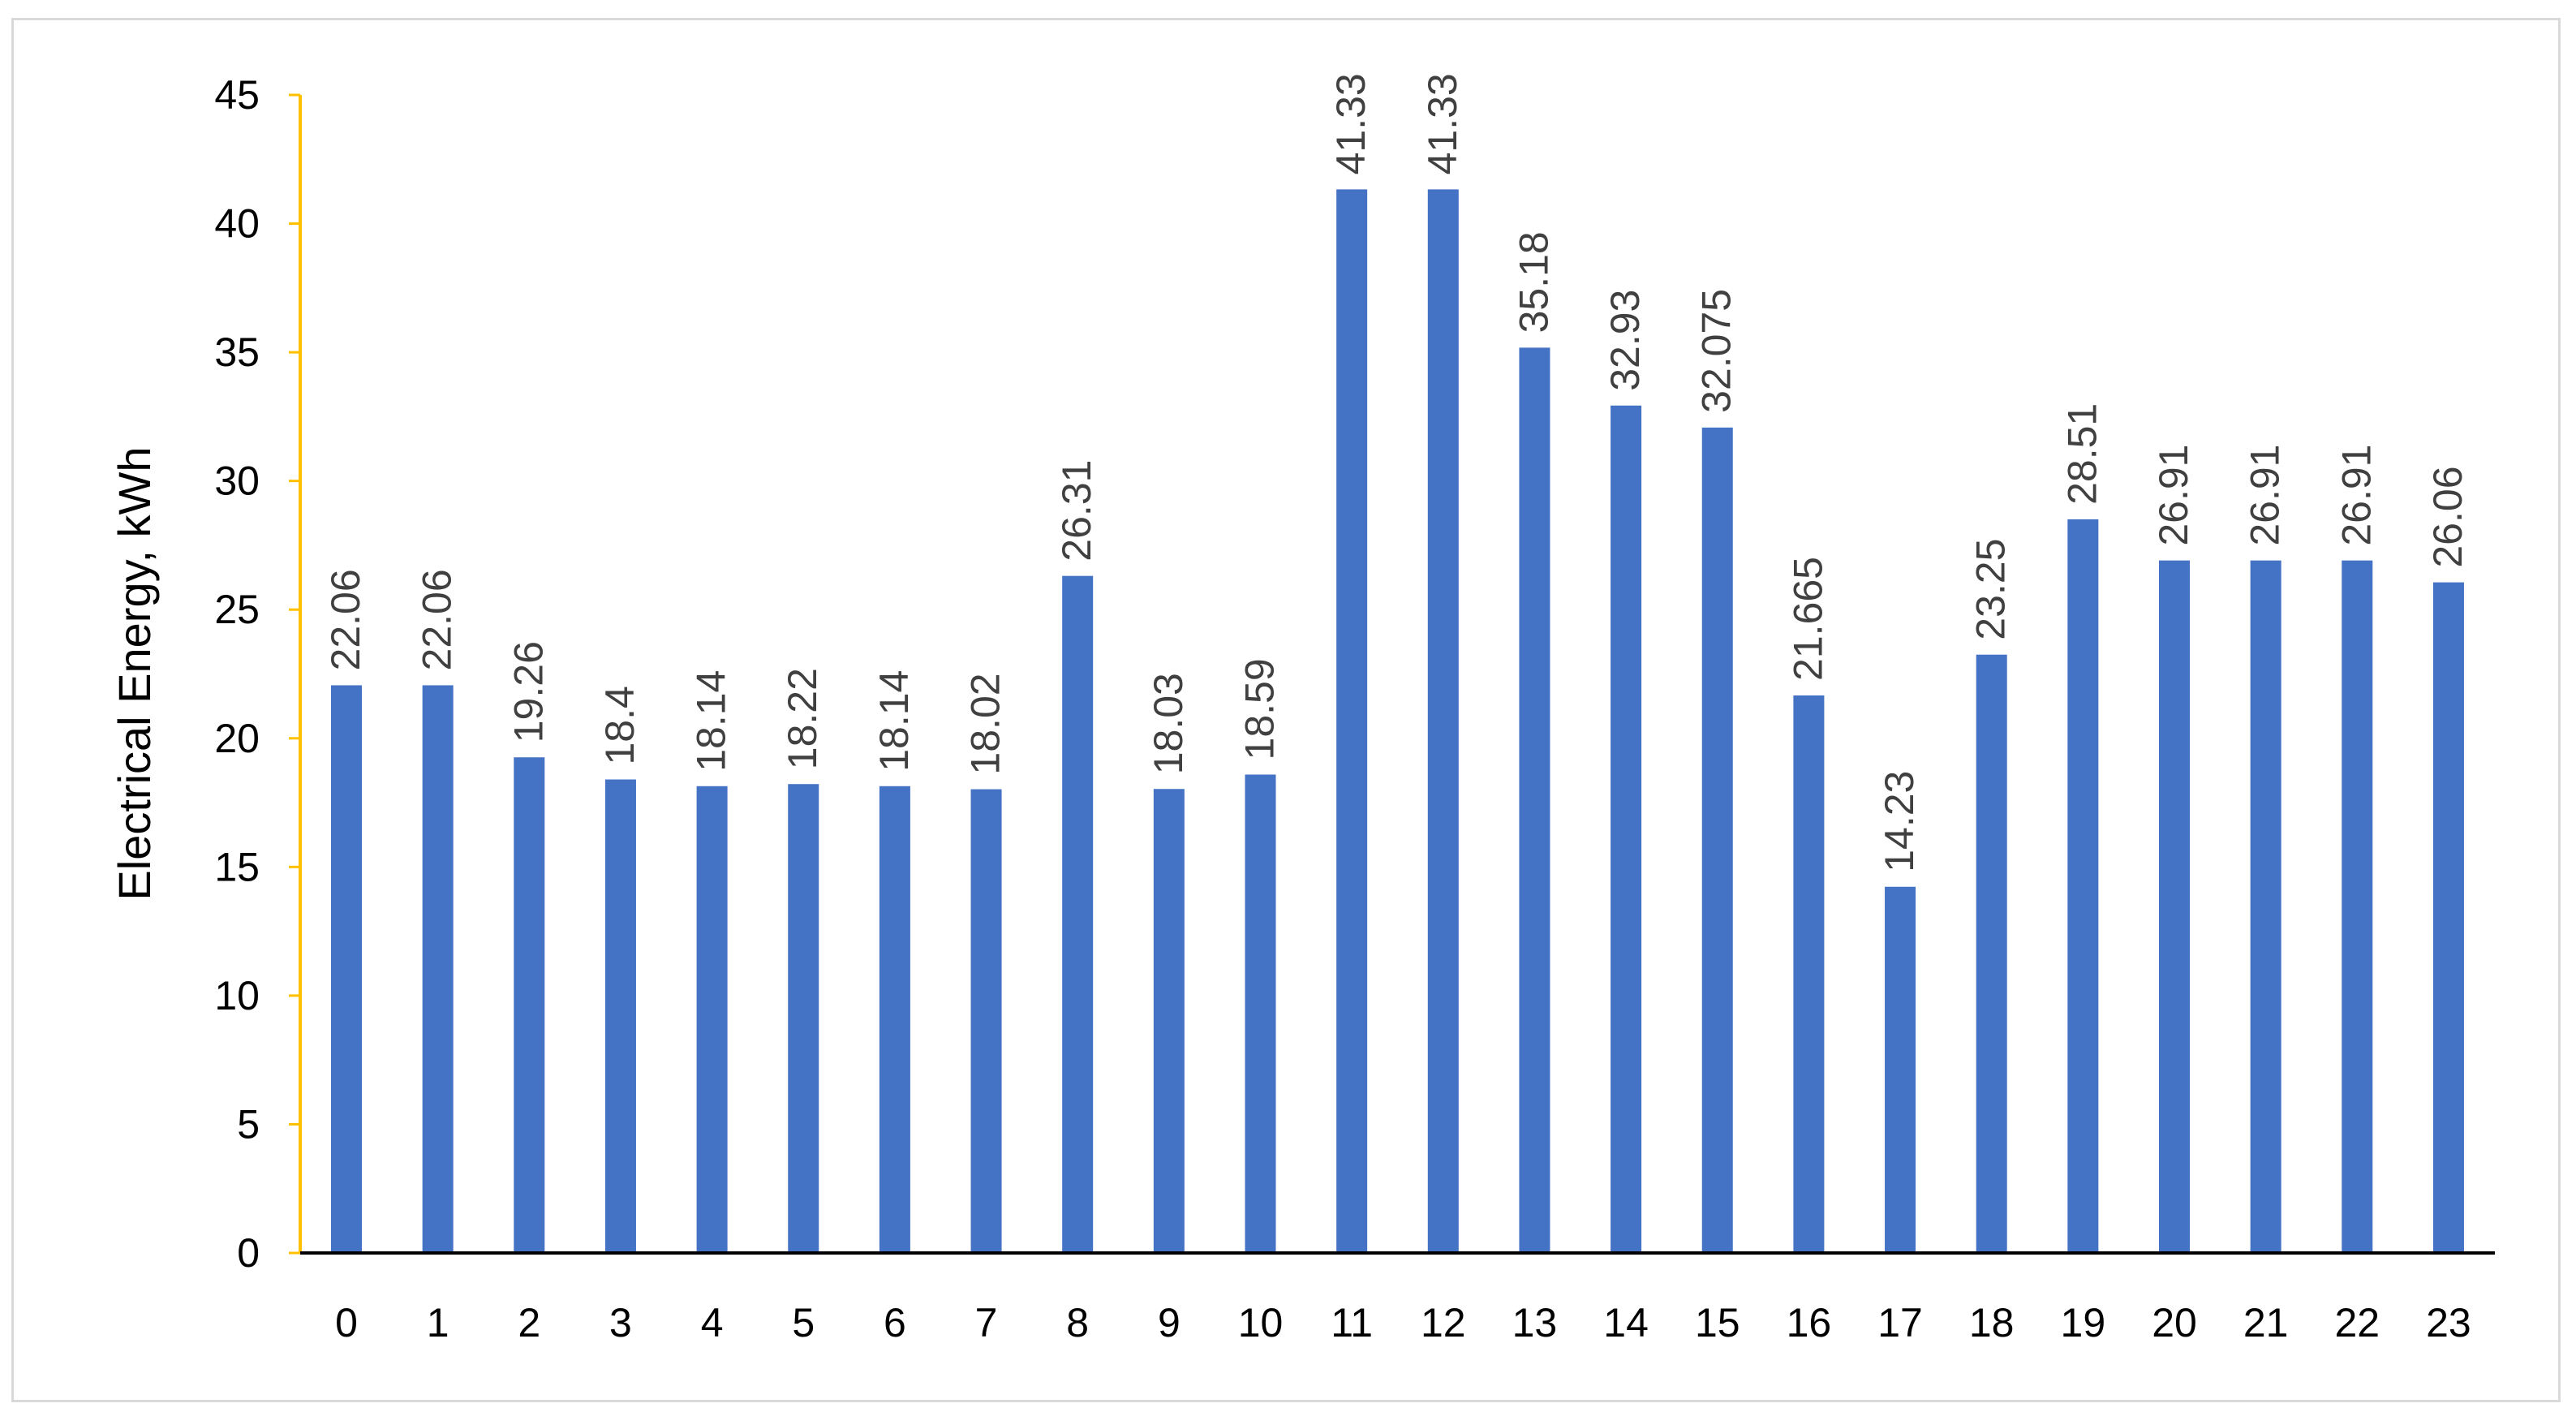 The image size is (2576, 1425). Describe the element at coordinates (2266, 1322) in the screenshot. I see `x-tick-label: 21` at that location.